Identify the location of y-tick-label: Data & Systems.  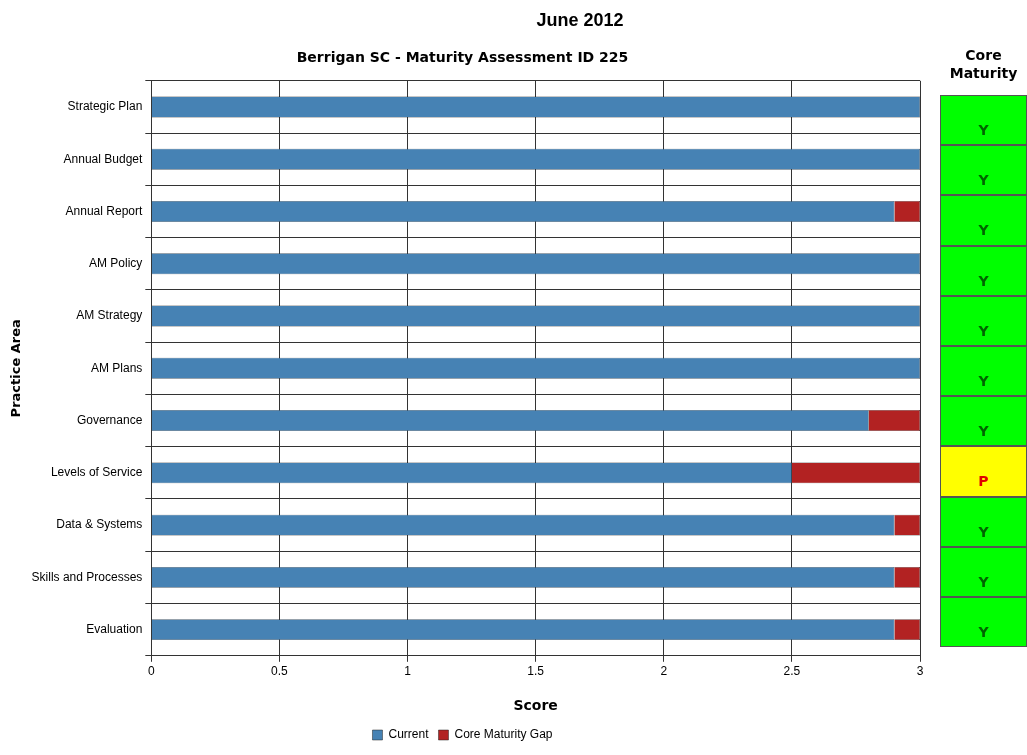
(99, 524).